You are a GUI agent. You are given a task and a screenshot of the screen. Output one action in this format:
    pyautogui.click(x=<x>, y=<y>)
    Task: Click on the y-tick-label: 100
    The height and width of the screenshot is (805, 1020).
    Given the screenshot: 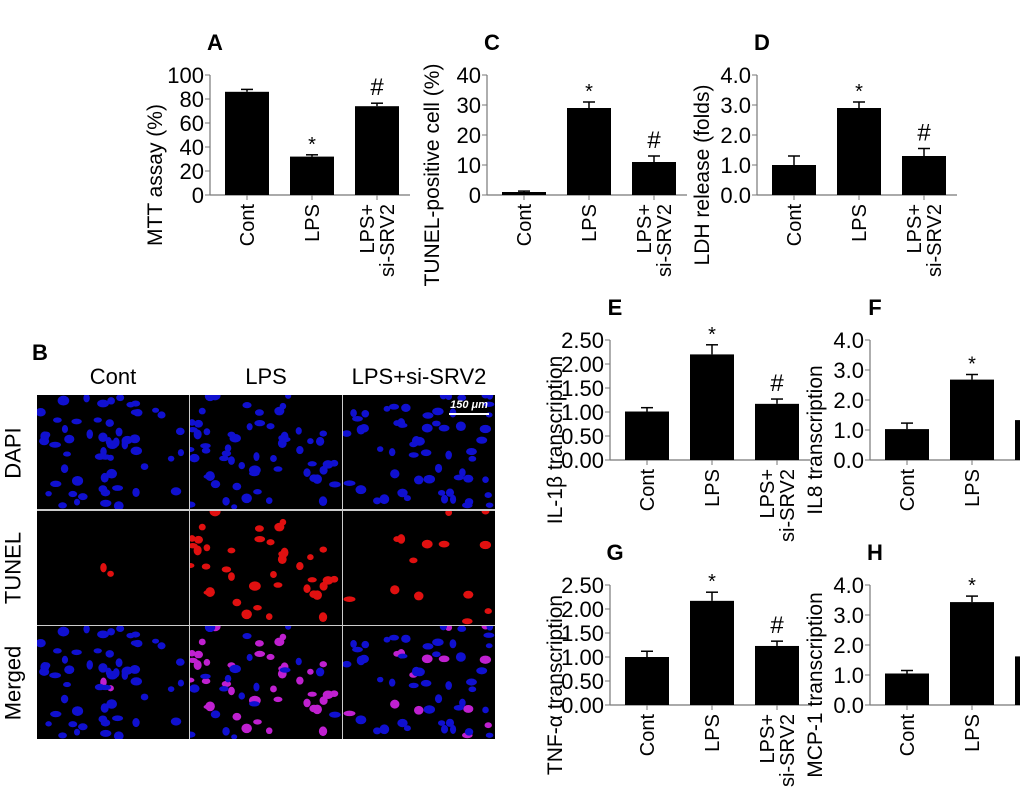 What is the action you would take?
    pyautogui.click(x=185, y=75)
    